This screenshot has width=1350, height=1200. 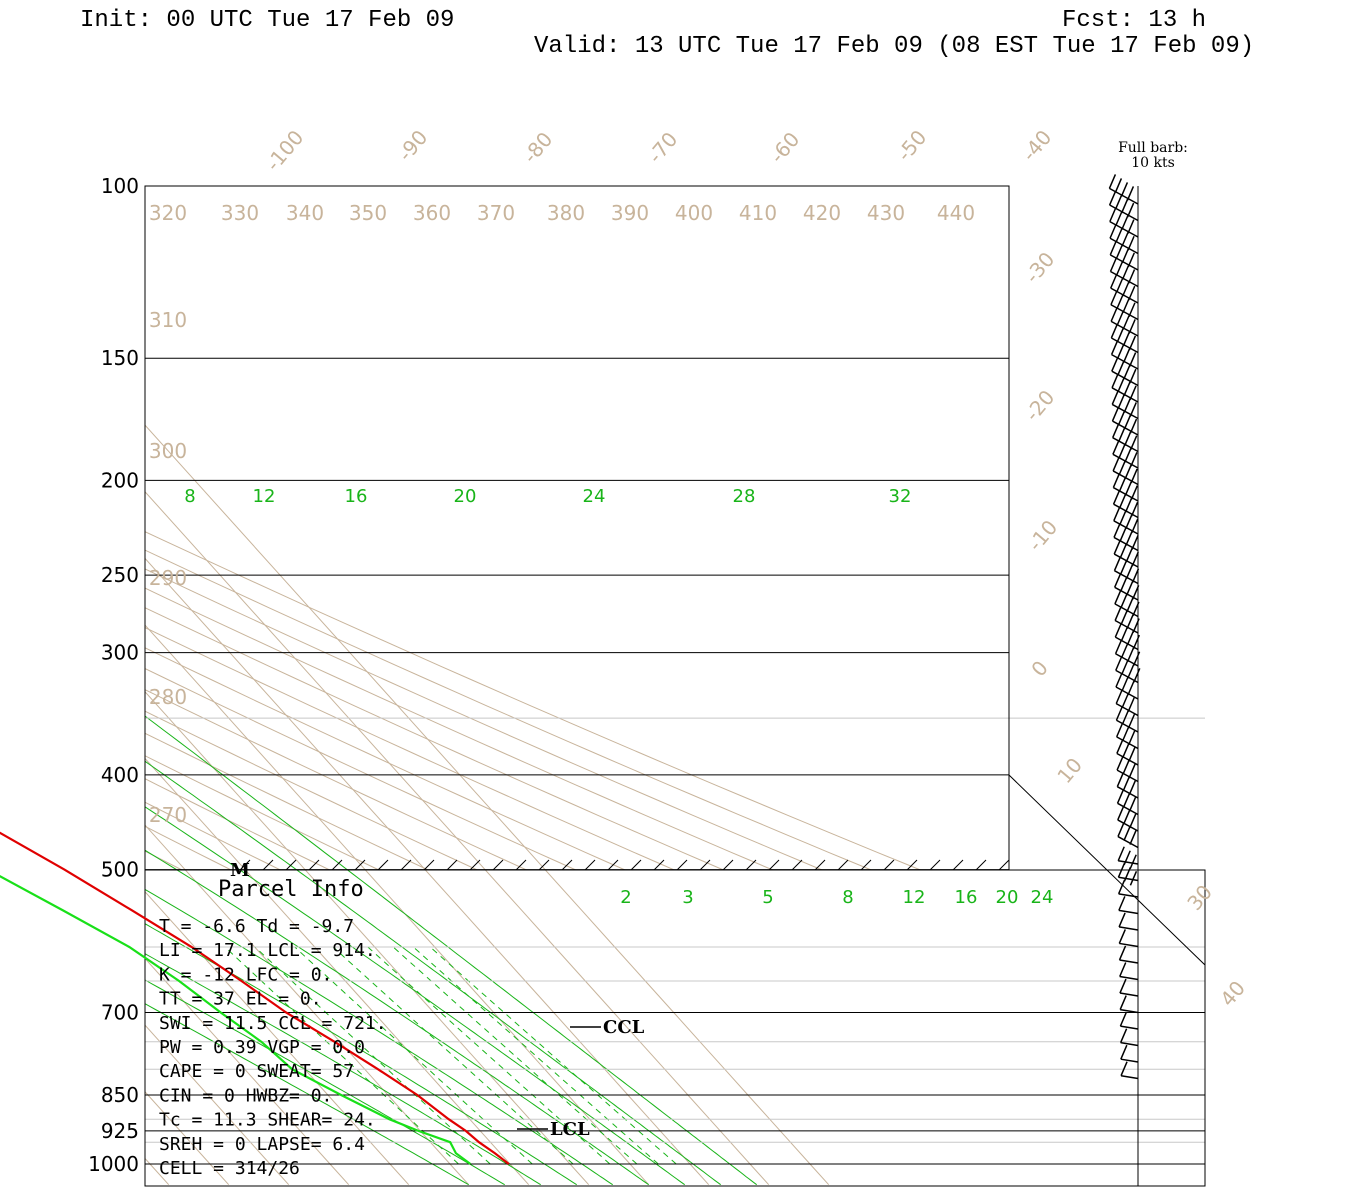 I want to click on isotherm-label: -60, so click(x=784, y=147).